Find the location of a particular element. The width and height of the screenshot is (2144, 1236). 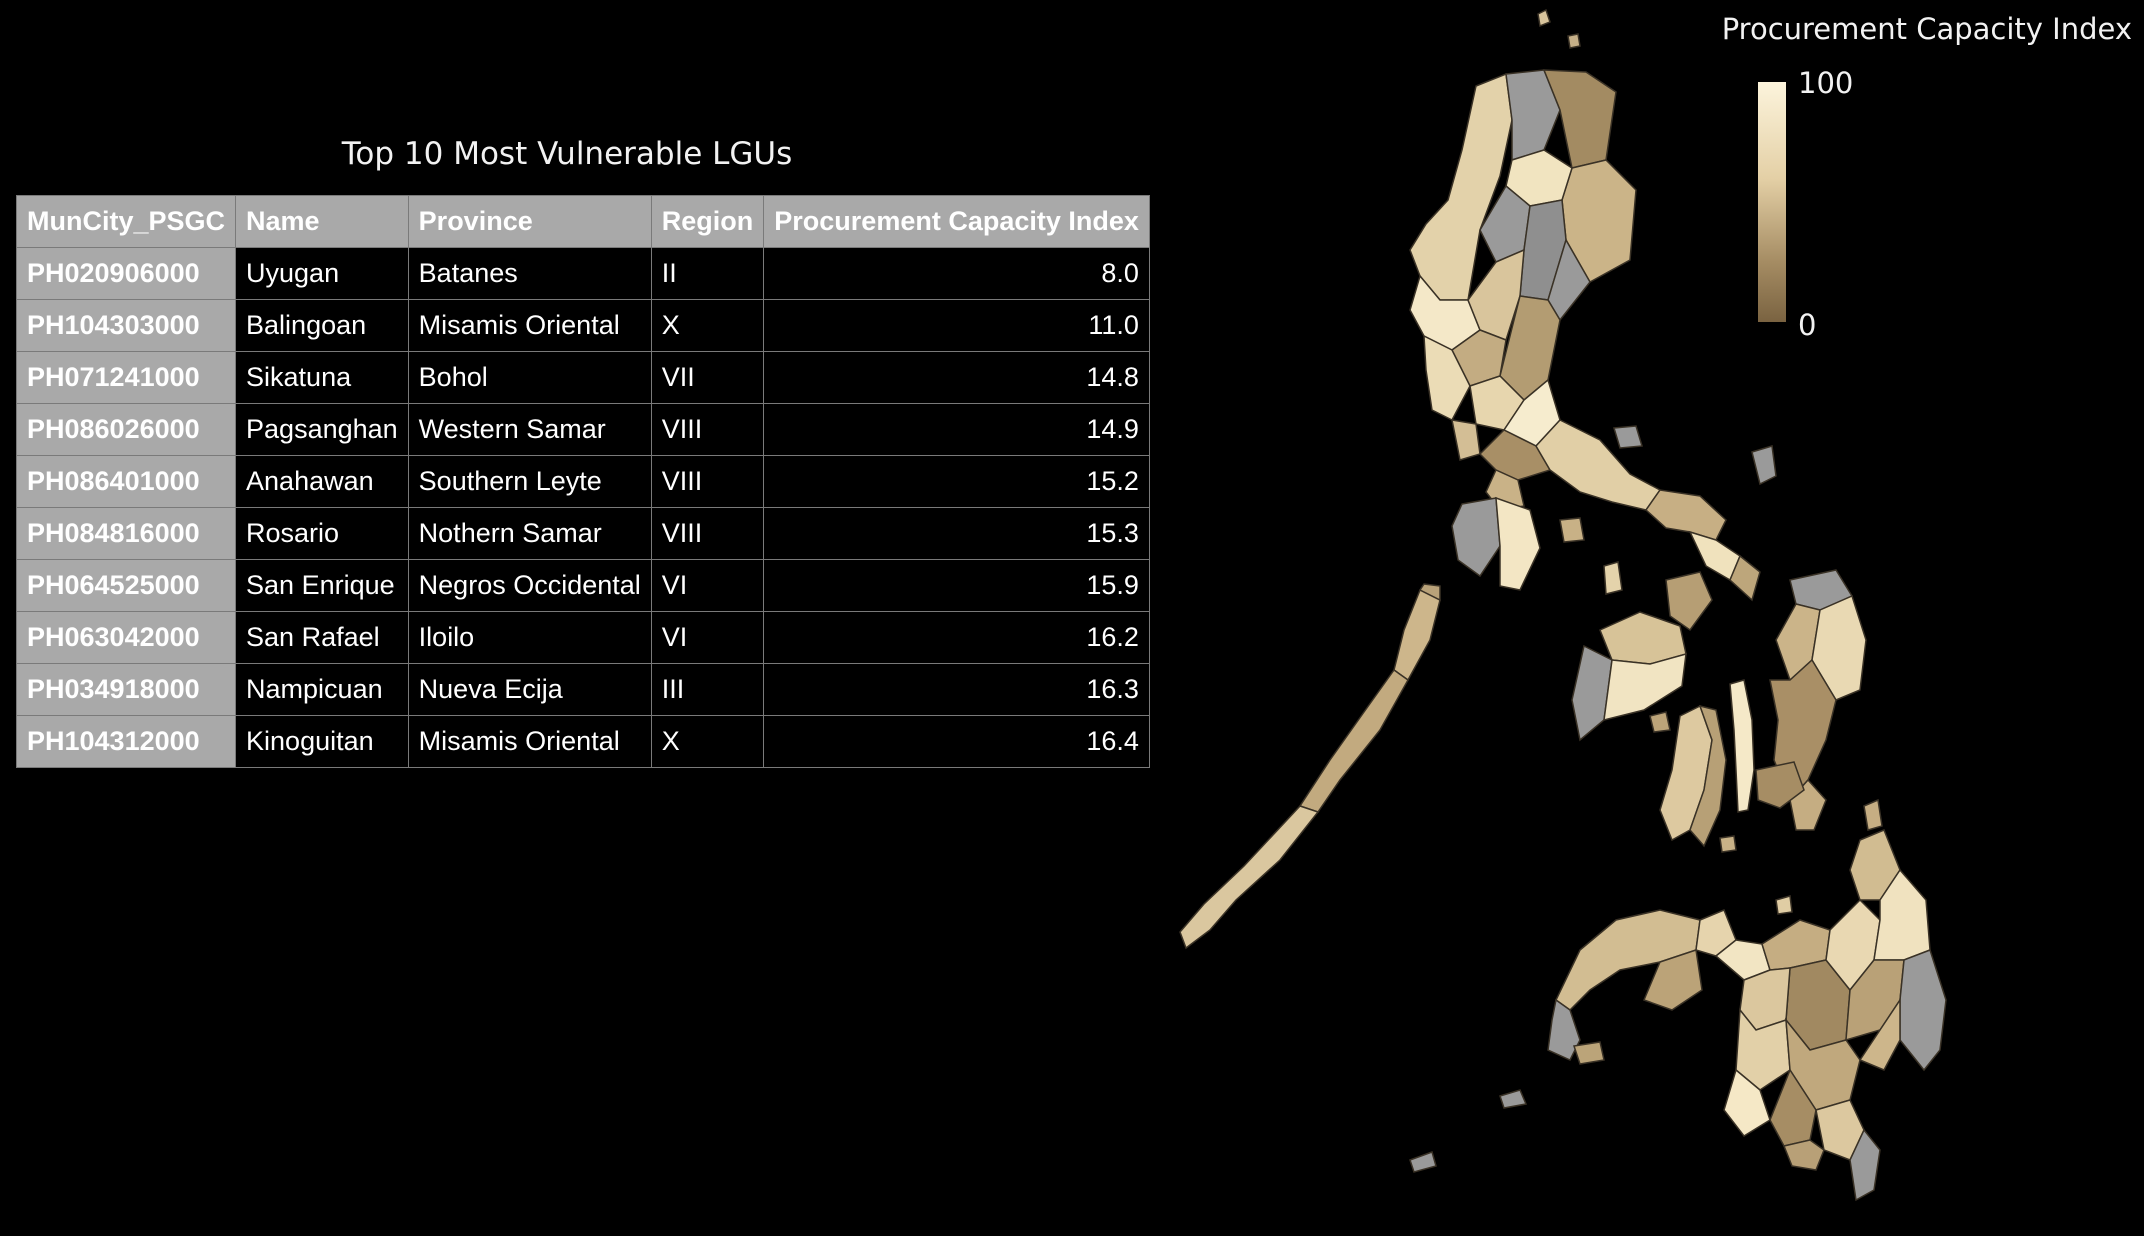

map-region-camiguin is located at coordinates (1784, 905).